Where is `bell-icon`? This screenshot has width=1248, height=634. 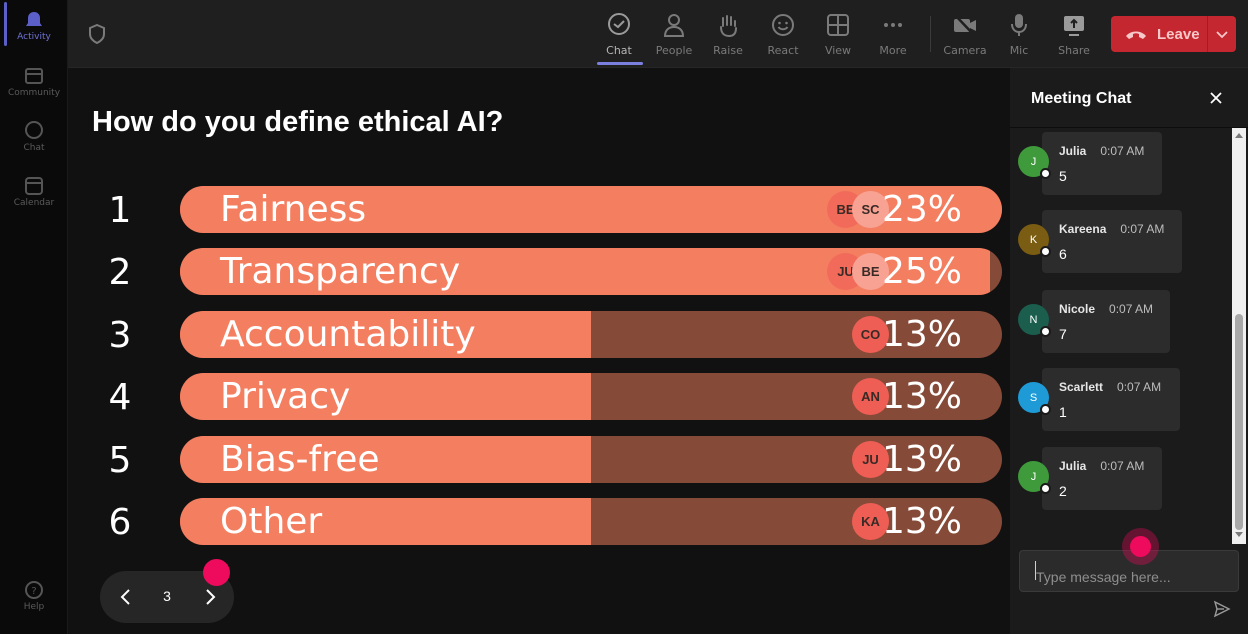
bell-icon is located at coordinates (34, 19).